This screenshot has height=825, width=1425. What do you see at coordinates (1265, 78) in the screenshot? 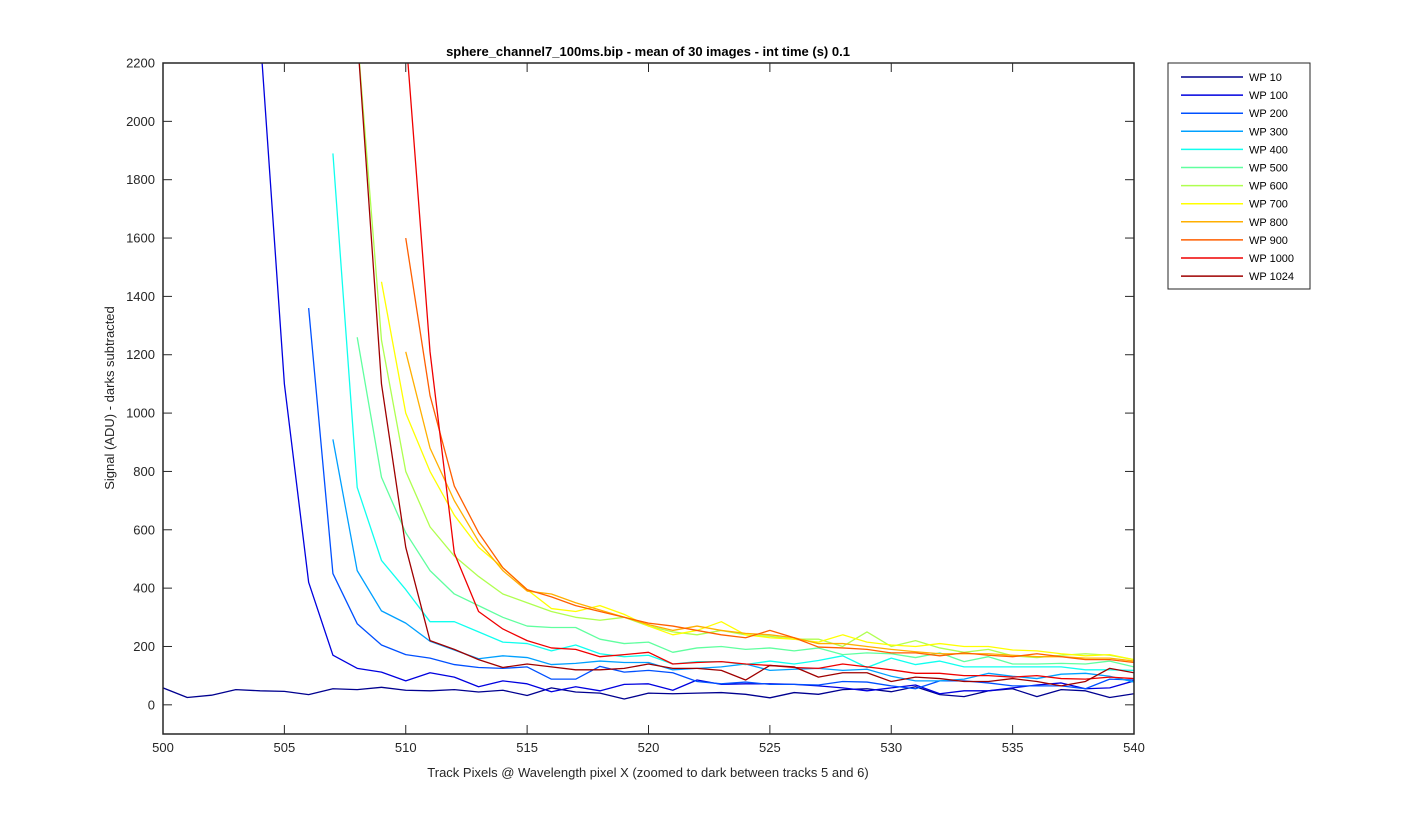
I see `legend-entry: WP 10` at bounding box center [1265, 78].